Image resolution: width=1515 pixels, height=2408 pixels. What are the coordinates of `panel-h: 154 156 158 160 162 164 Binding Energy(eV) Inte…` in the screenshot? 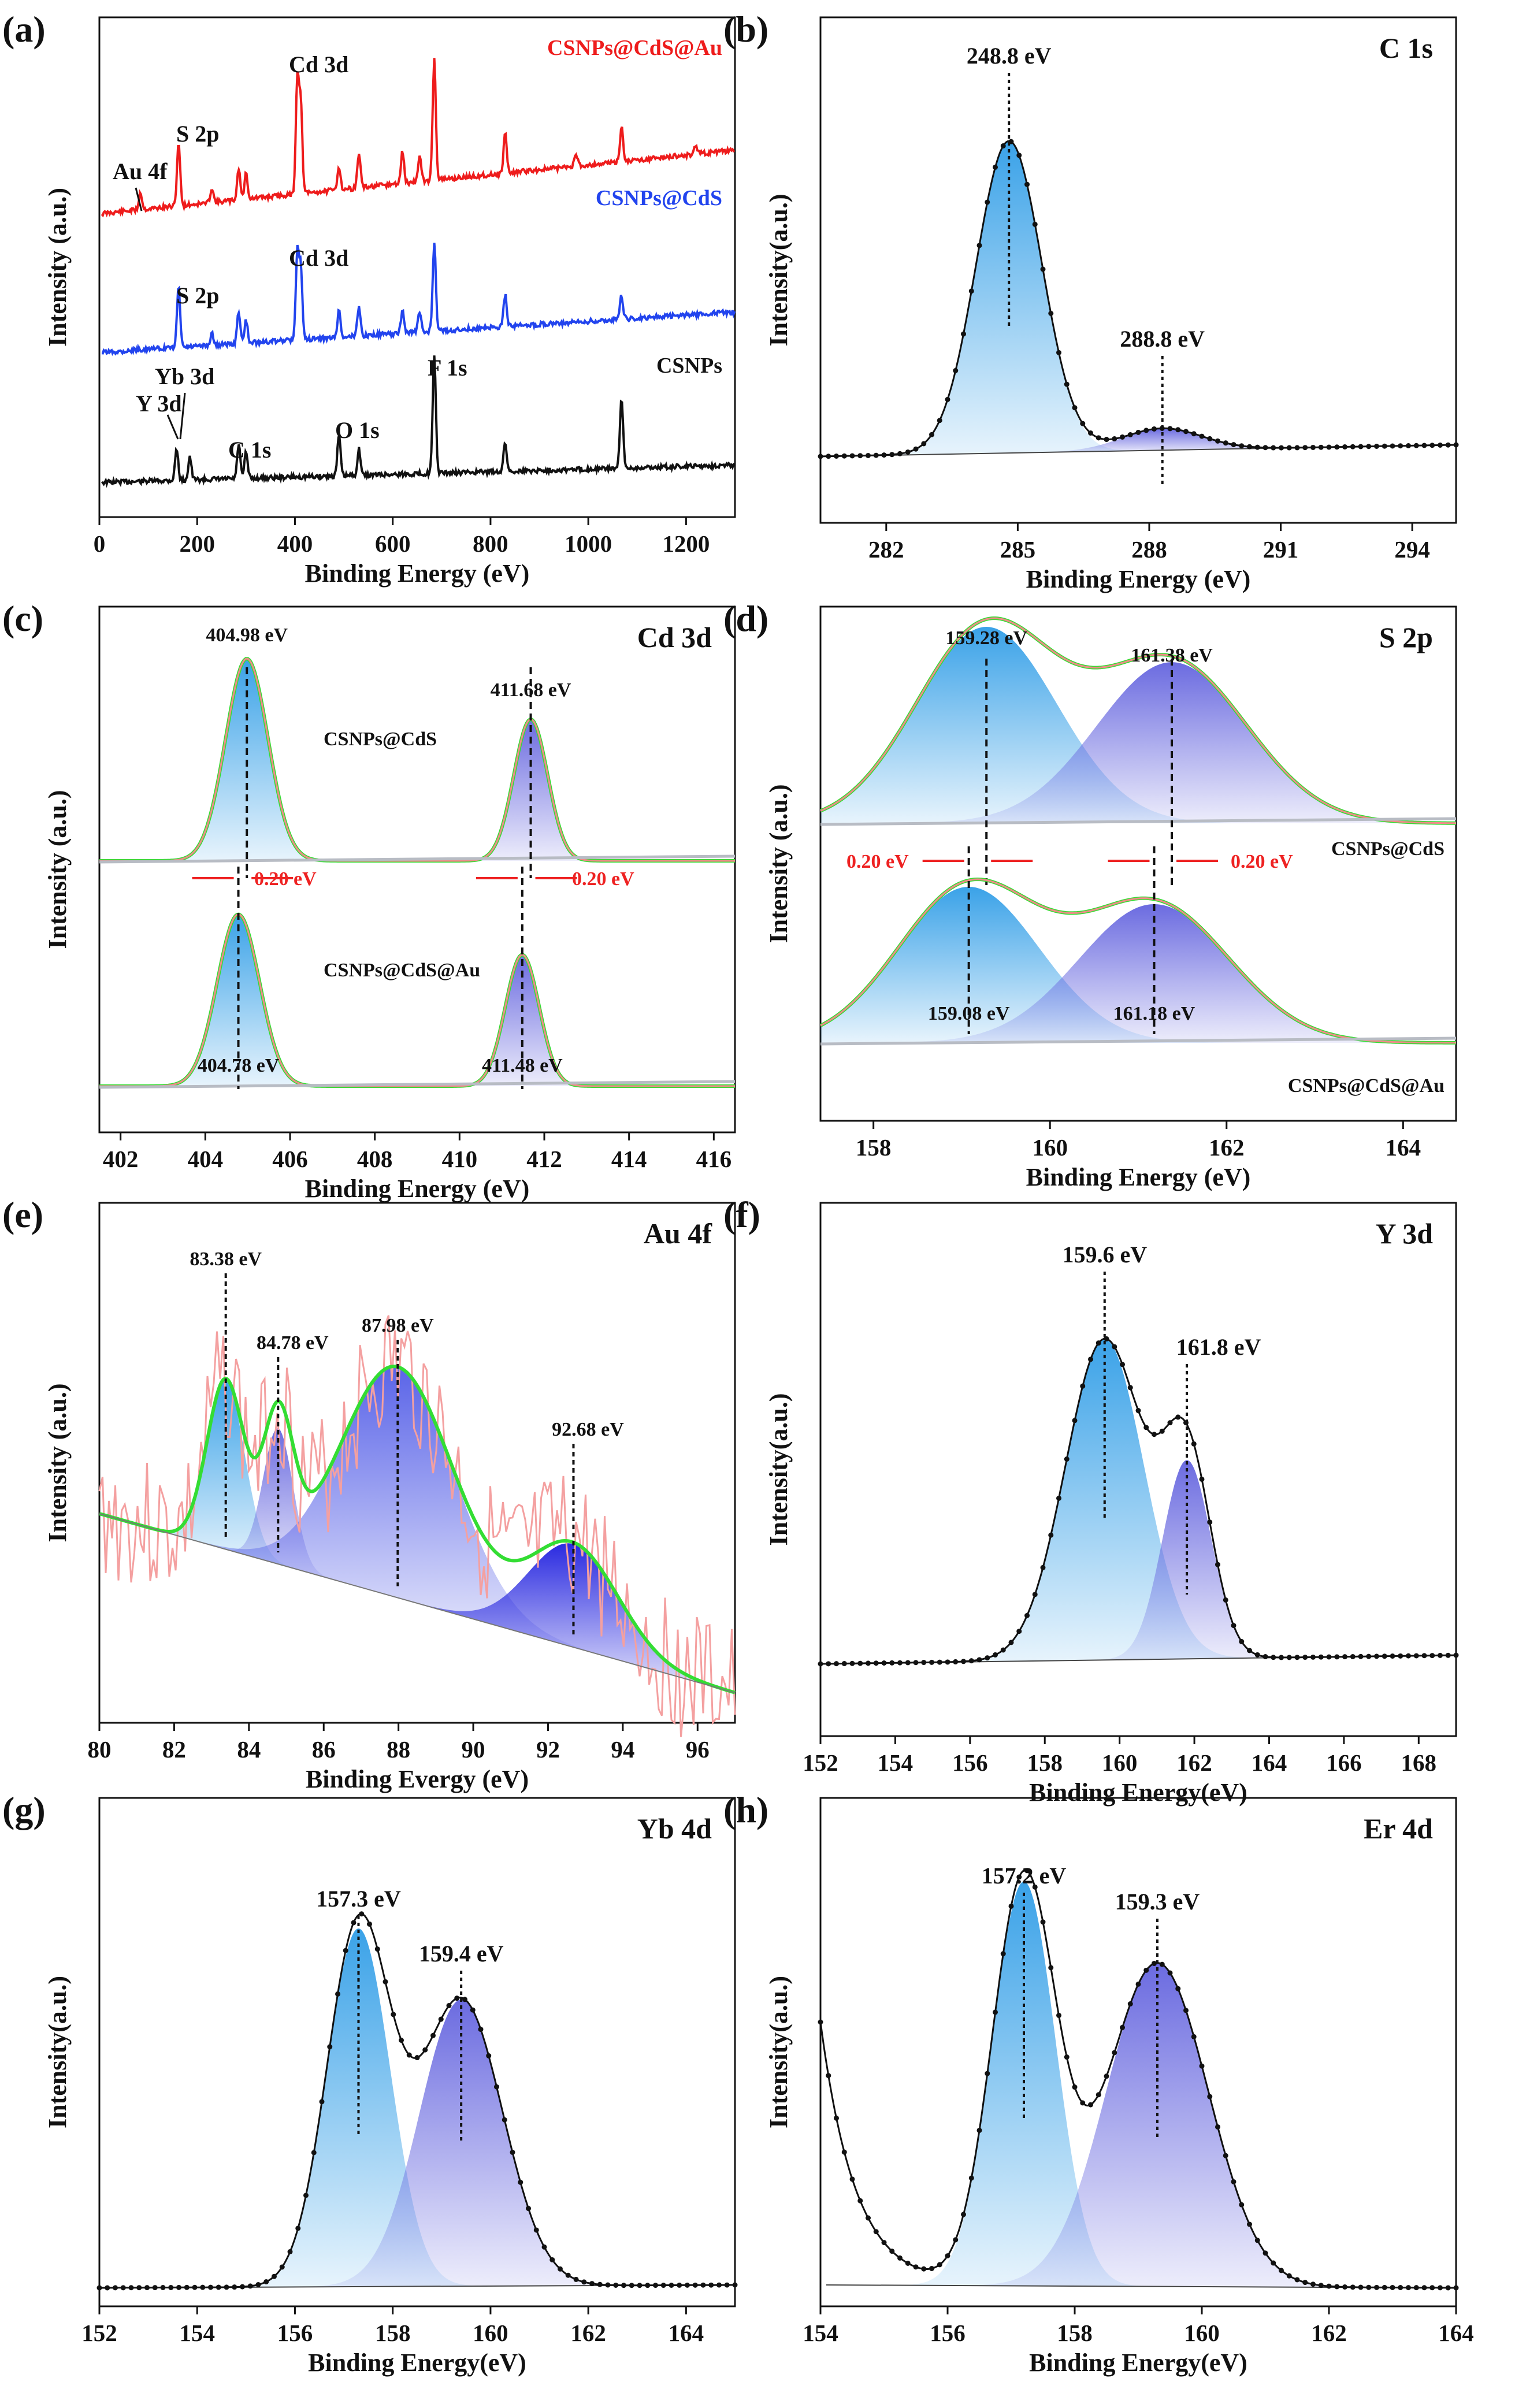 It's located at (1098, 2083).